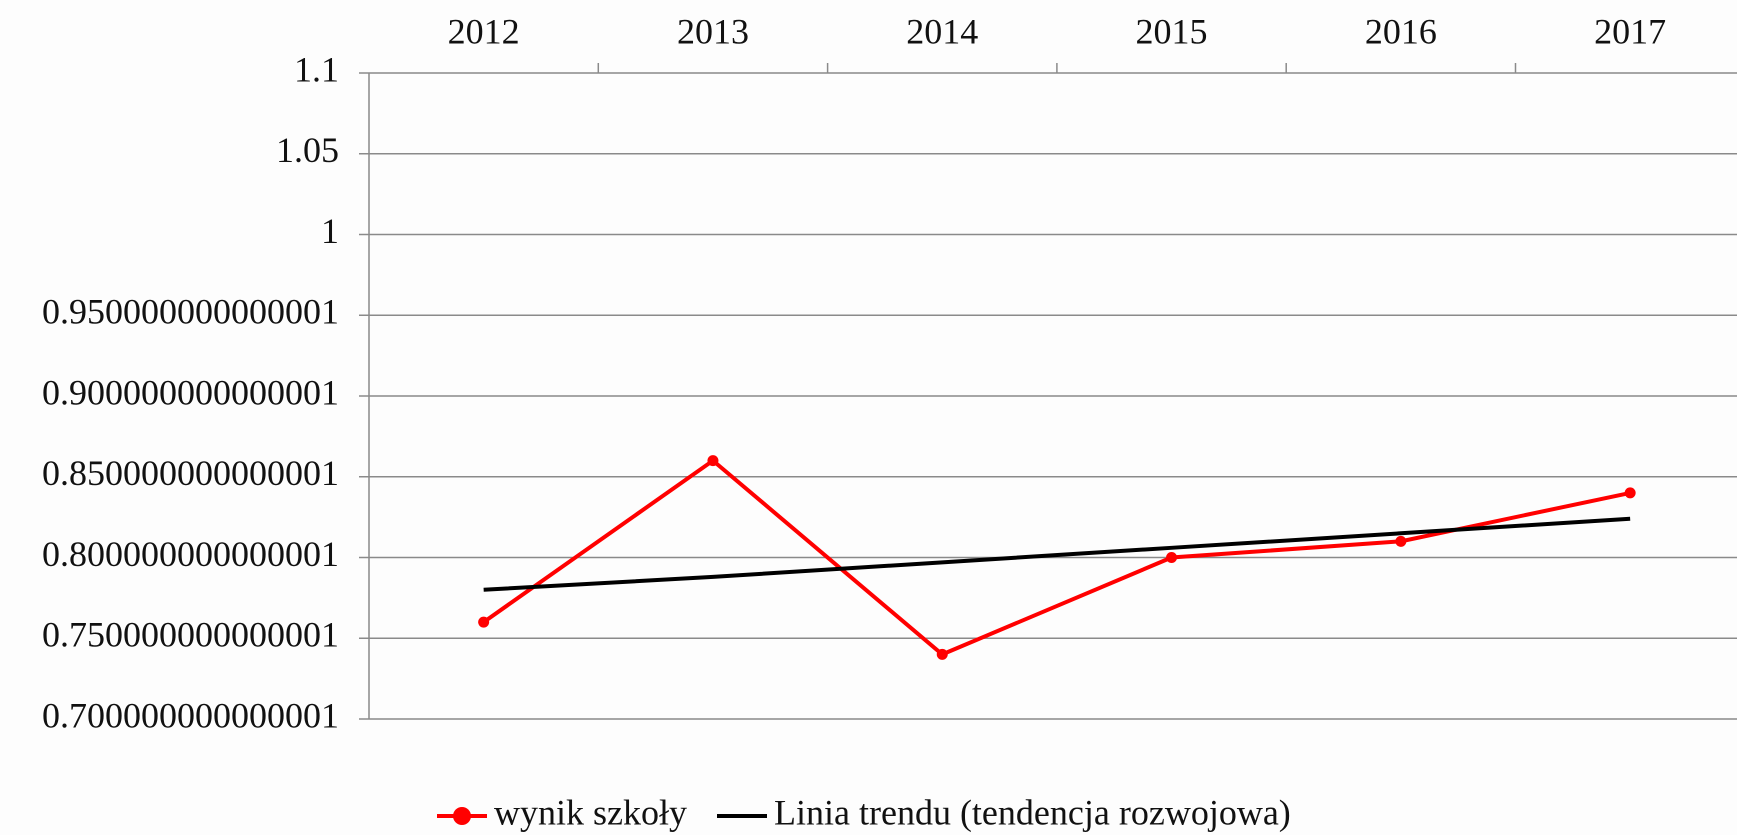 Image resolution: width=1737 pixels, height=835 pixels. What do you see at coordinates (190, 312) in the screenshot?
I see `y-tick-label: 0.950000000000001` at bounding box center [190, 312].